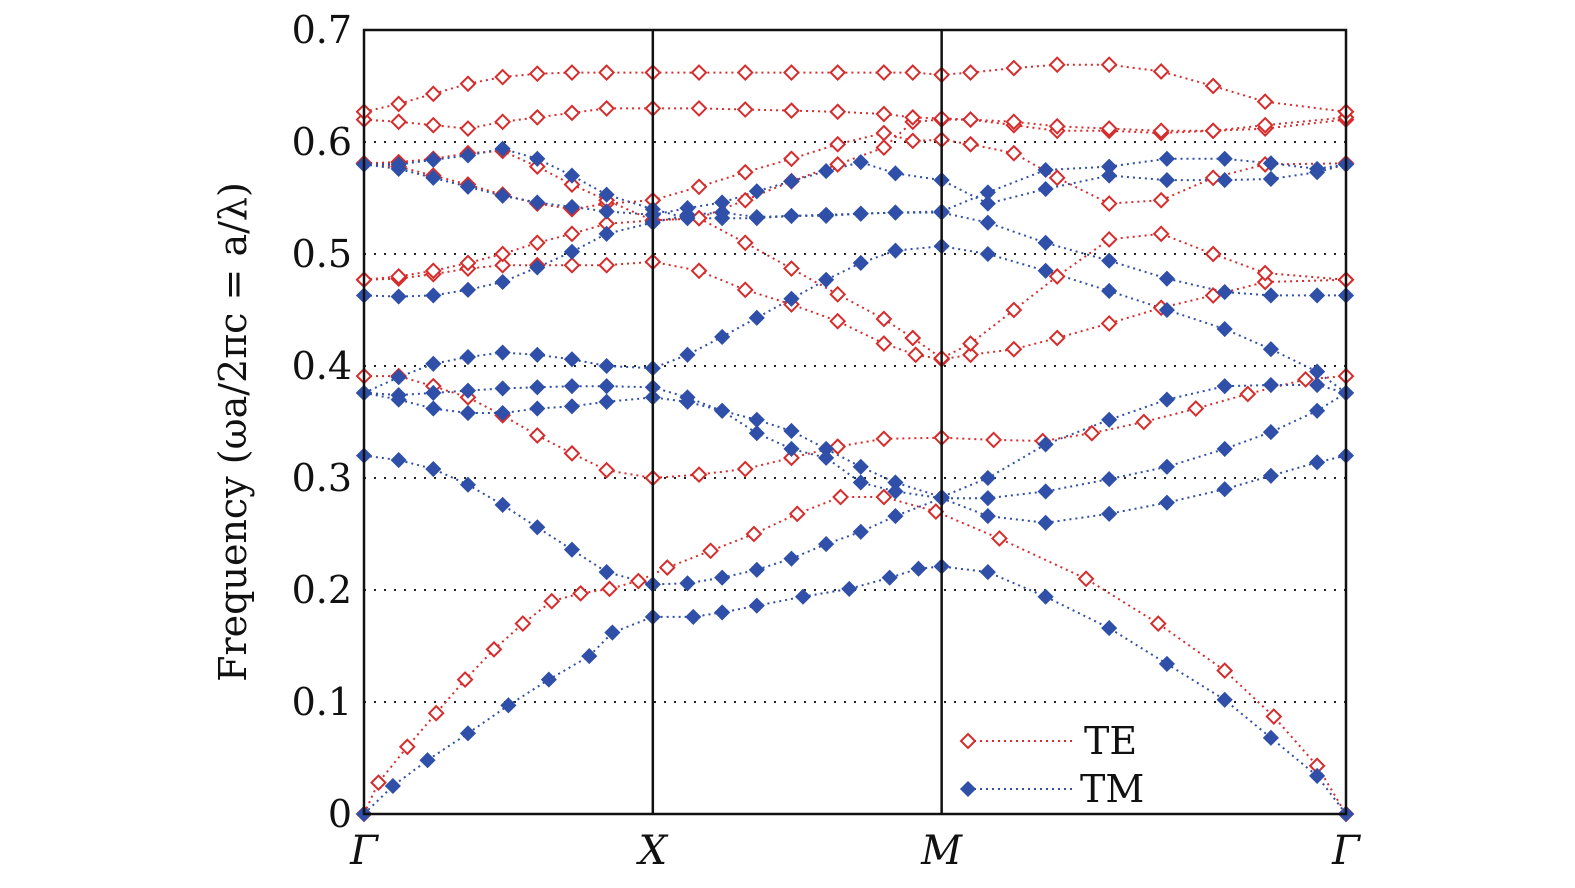 The height and width of the screenshot is (888, 1575). I want to click on legend-tm-marker, so click(968, 789).